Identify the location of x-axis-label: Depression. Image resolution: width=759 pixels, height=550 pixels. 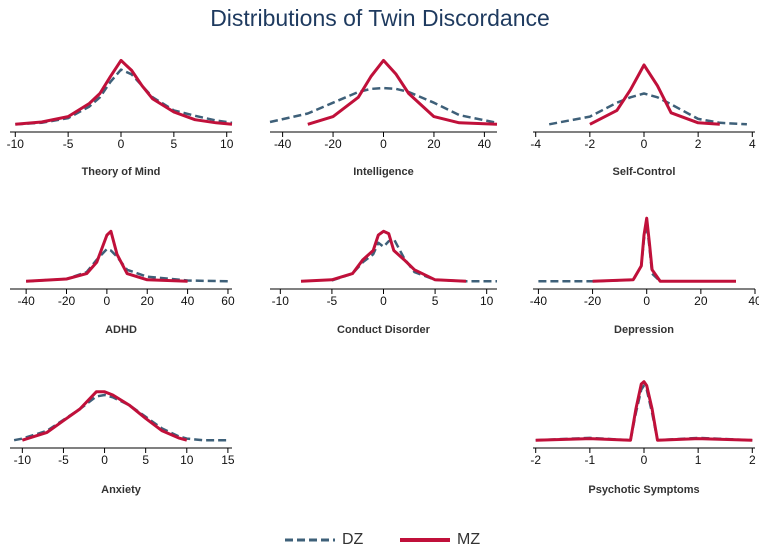
(644, 330).